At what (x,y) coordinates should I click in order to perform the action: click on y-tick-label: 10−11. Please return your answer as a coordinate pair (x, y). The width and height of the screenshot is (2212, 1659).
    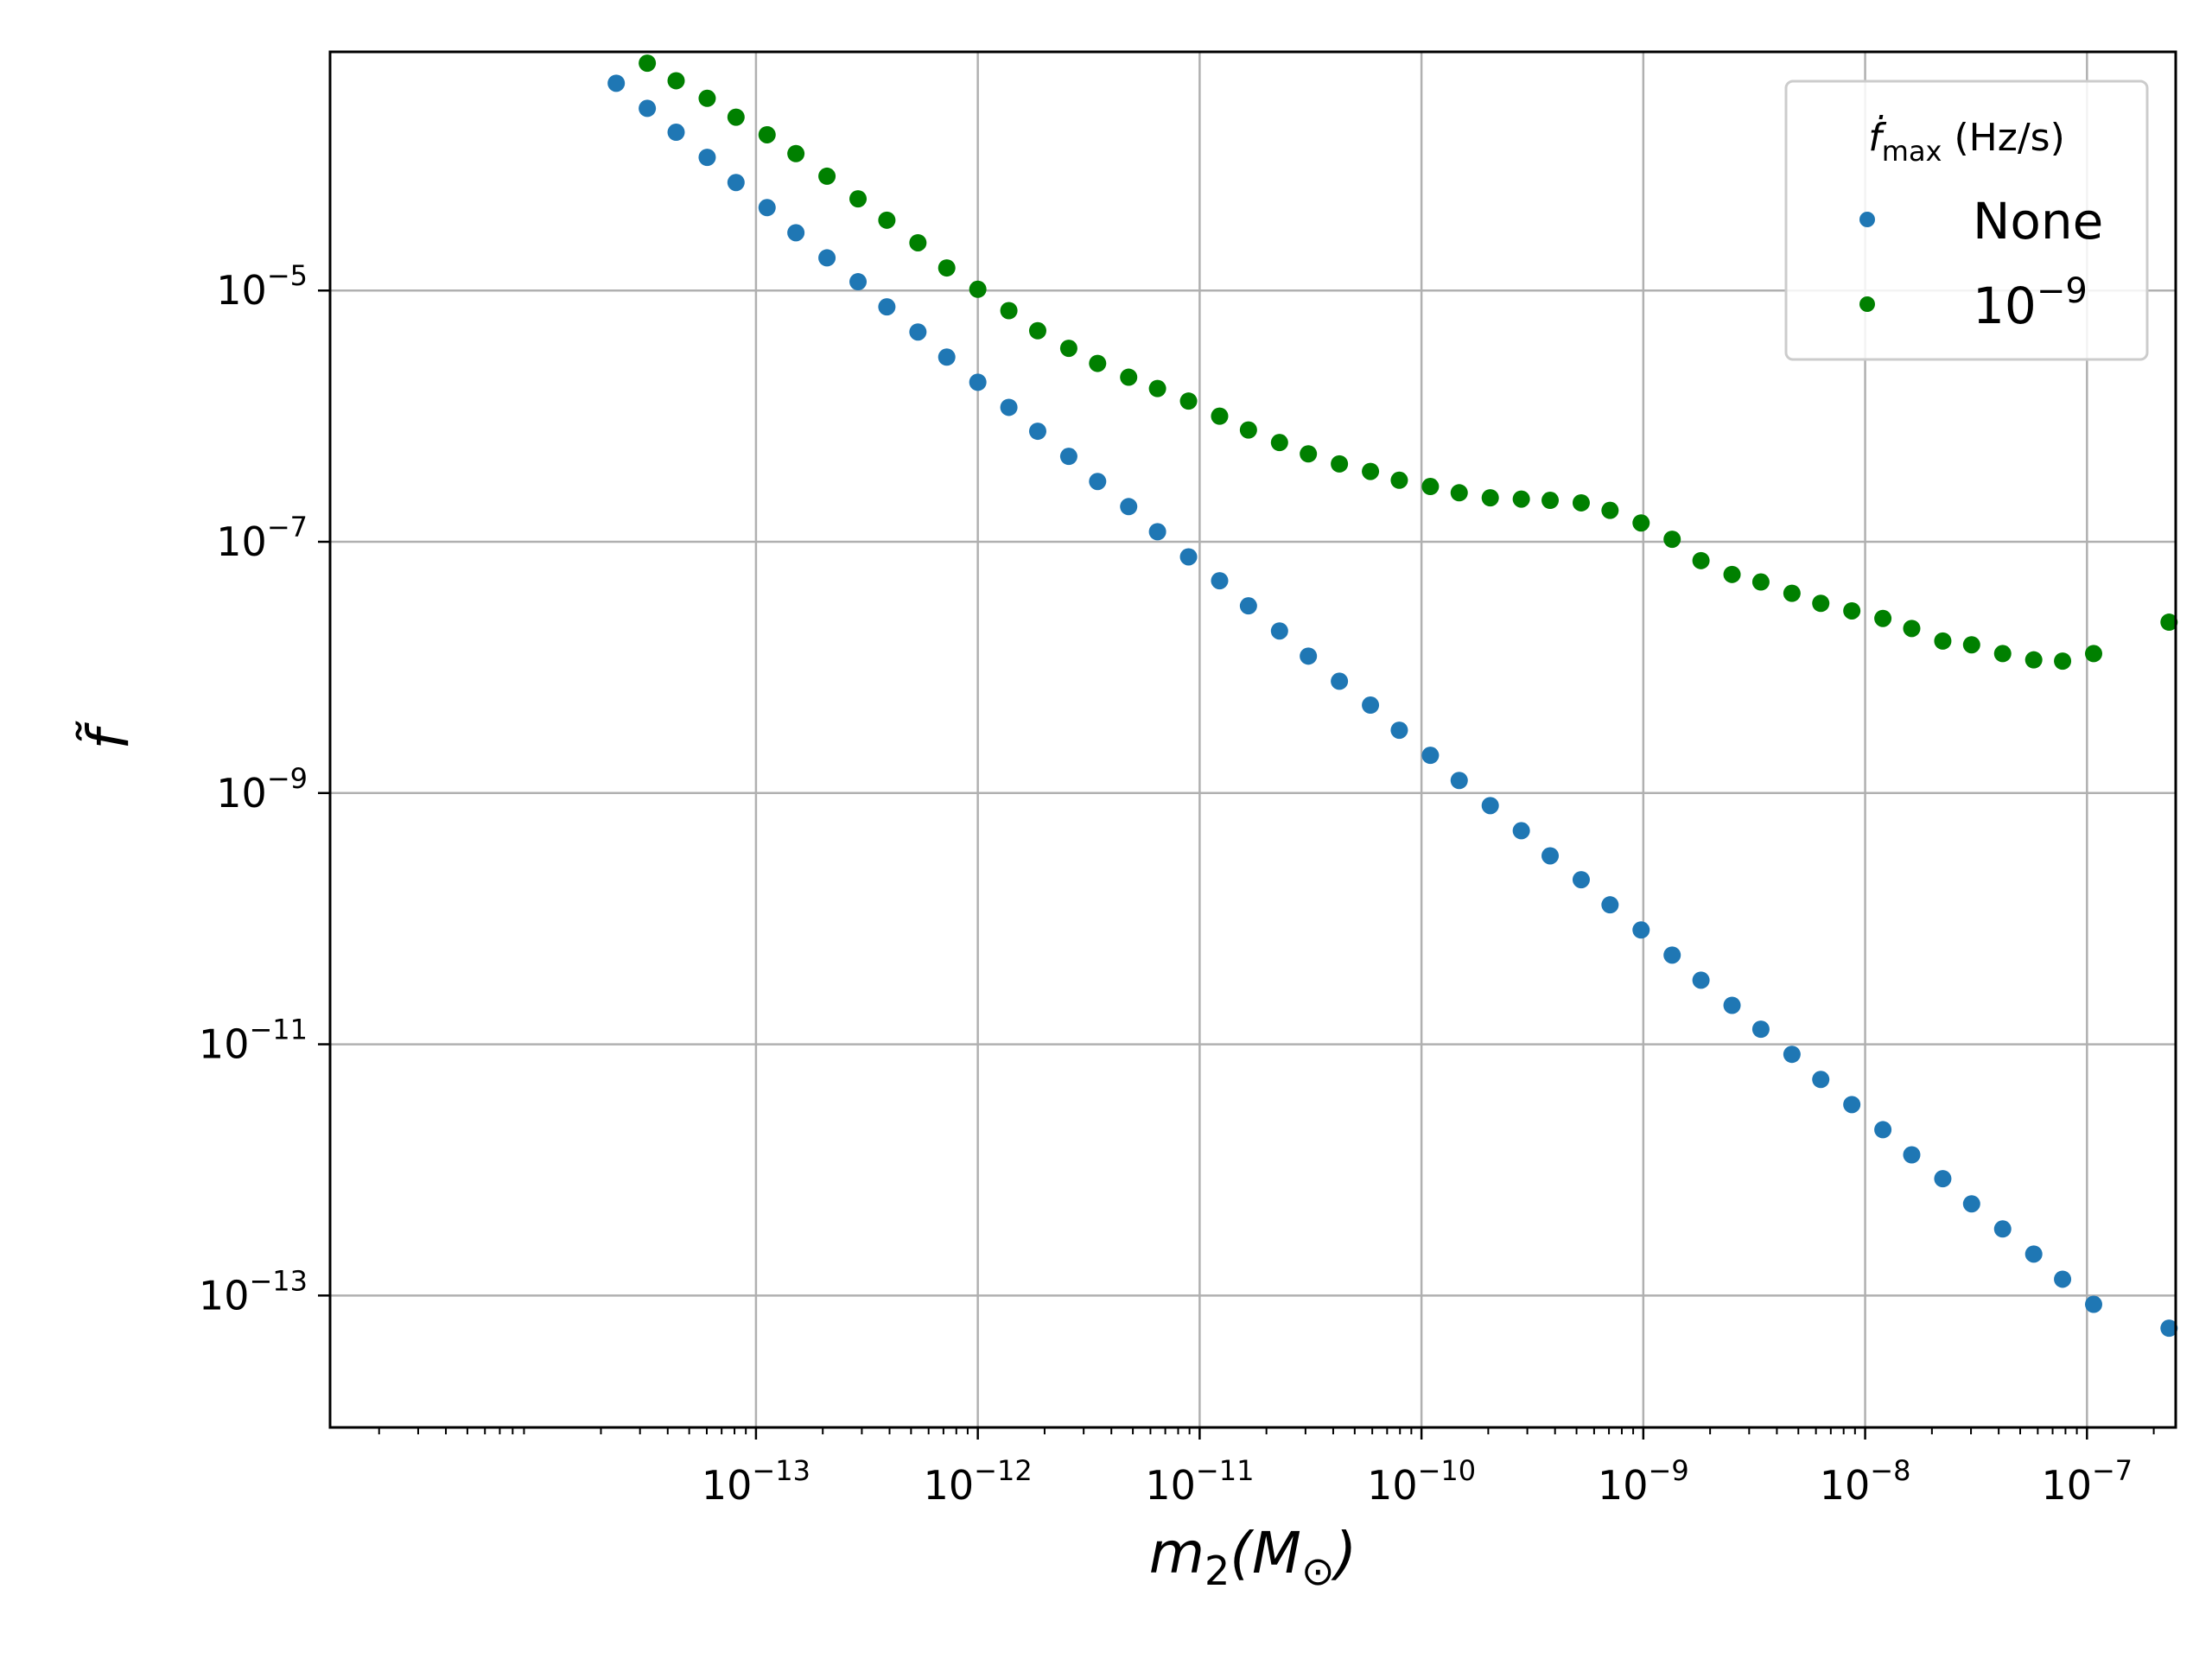
    Looking at the image, I should click on (253, 1041).